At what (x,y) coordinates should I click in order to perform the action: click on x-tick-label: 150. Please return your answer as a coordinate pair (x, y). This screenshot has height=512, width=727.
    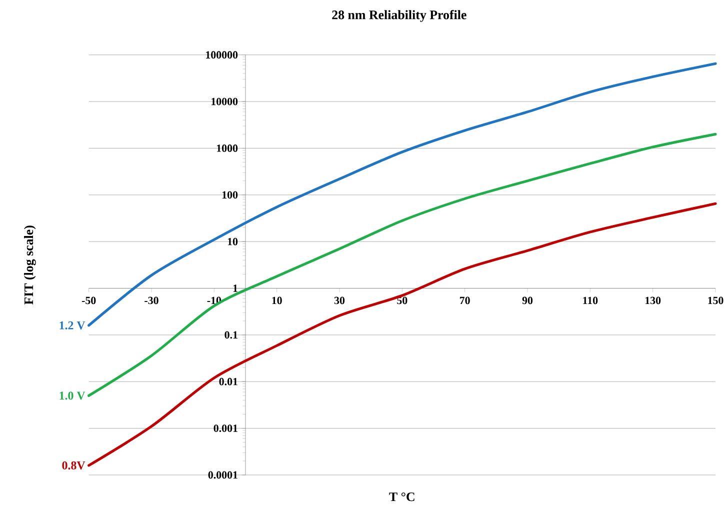
    Looking at the image, I should click on (716, 300).